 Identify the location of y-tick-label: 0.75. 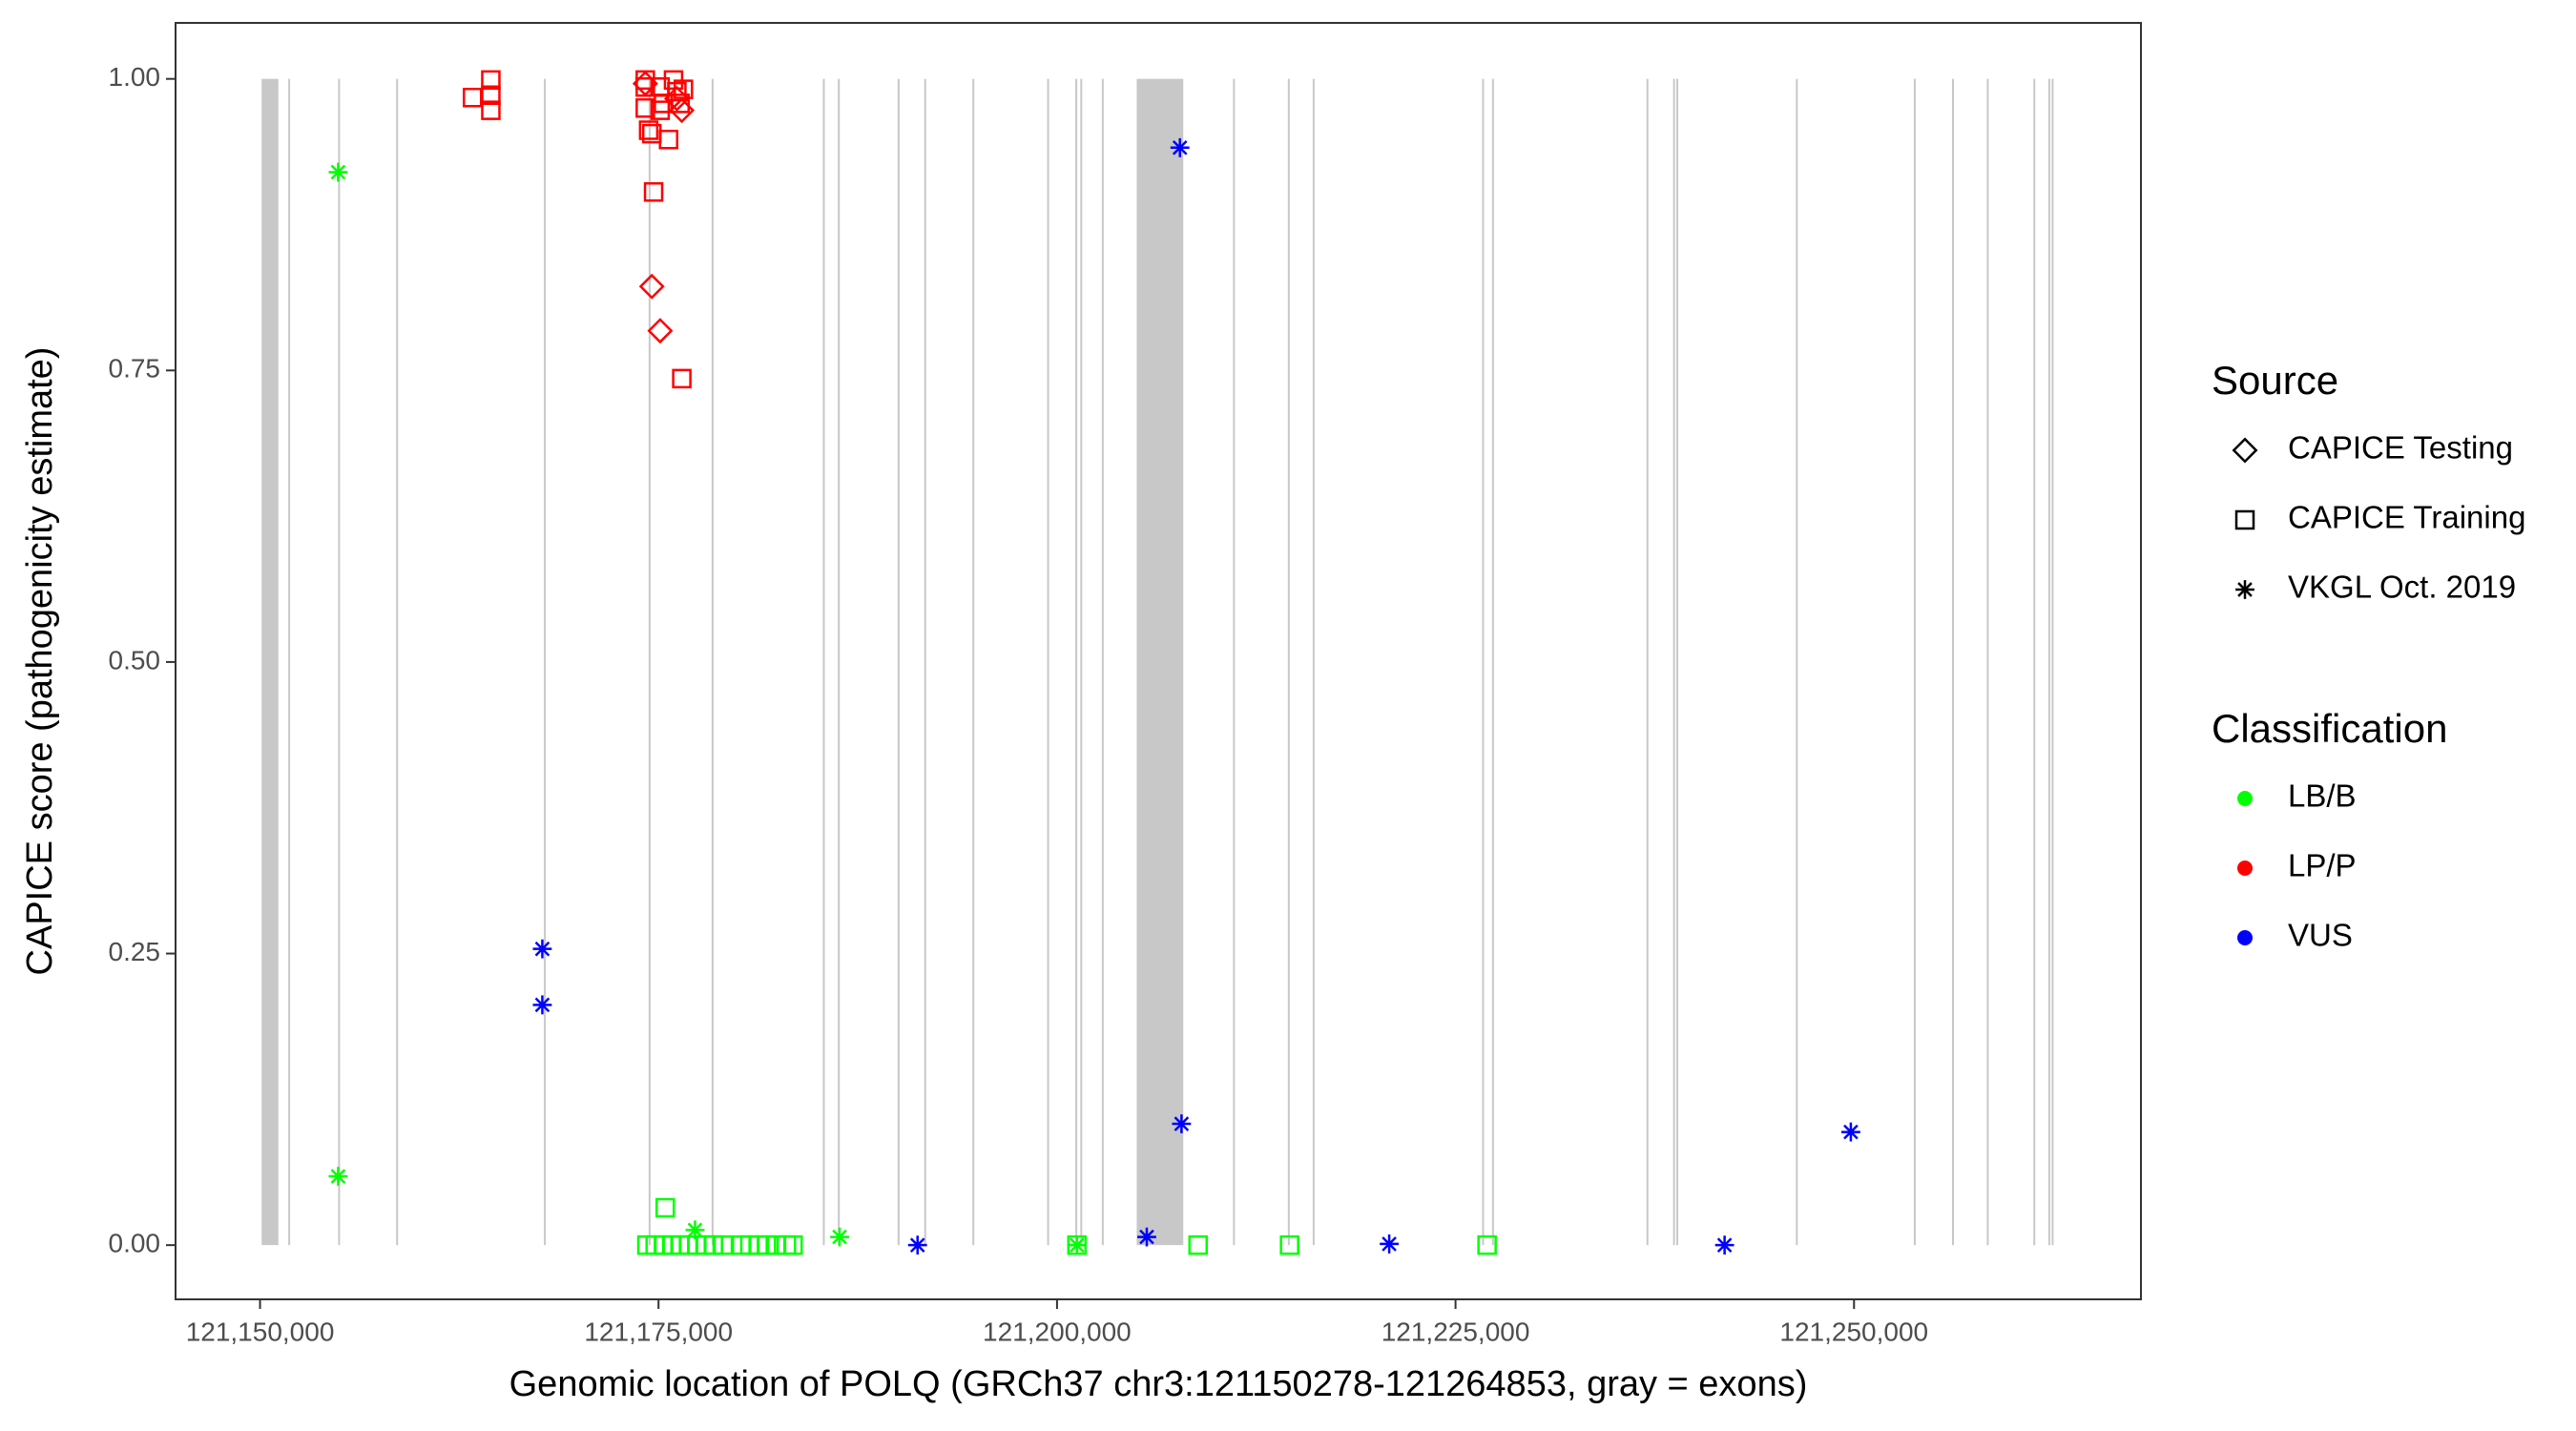
(135, 369).